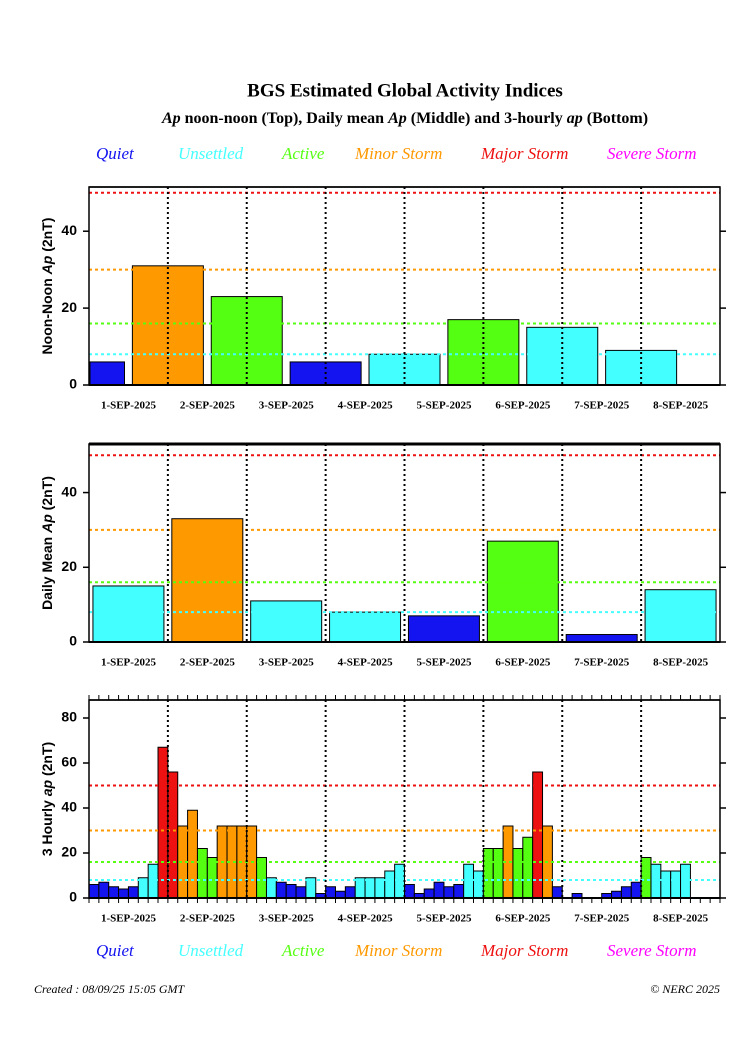 This screenshot has width=744, height=1052. What do you see at coordinates (47, 314) in the screenshot?
I see `text-part: Noon-Noon` at bounding box center [47, 314].